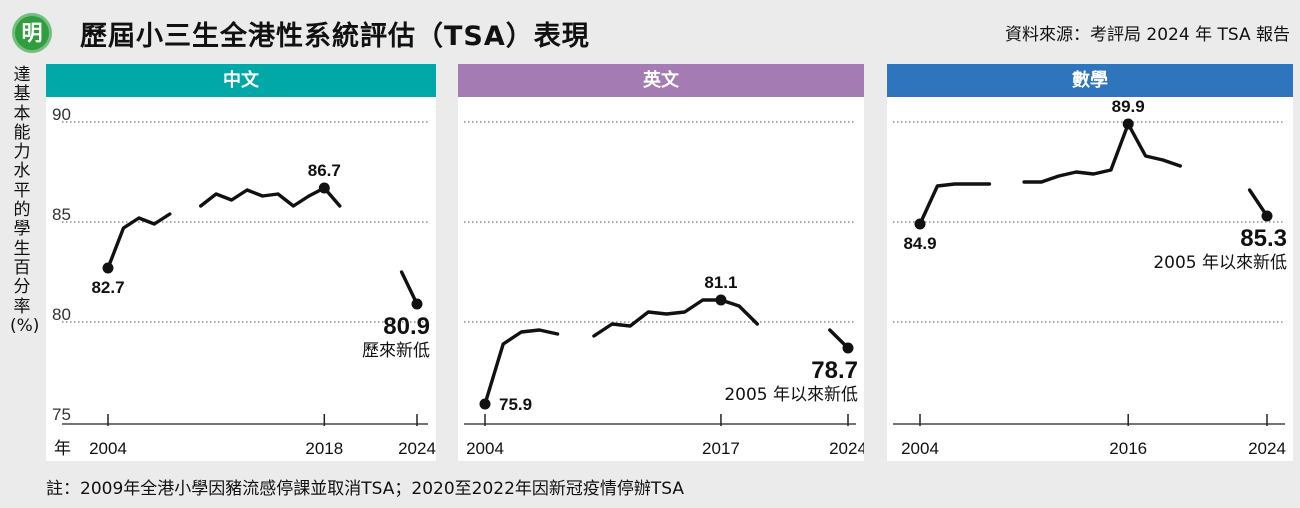 The height and width of the screenshot is (508, 1300). Describe the element at coordinates (919, 243) in the screenshot. I see `data-label-2004: 84.9` at that location.